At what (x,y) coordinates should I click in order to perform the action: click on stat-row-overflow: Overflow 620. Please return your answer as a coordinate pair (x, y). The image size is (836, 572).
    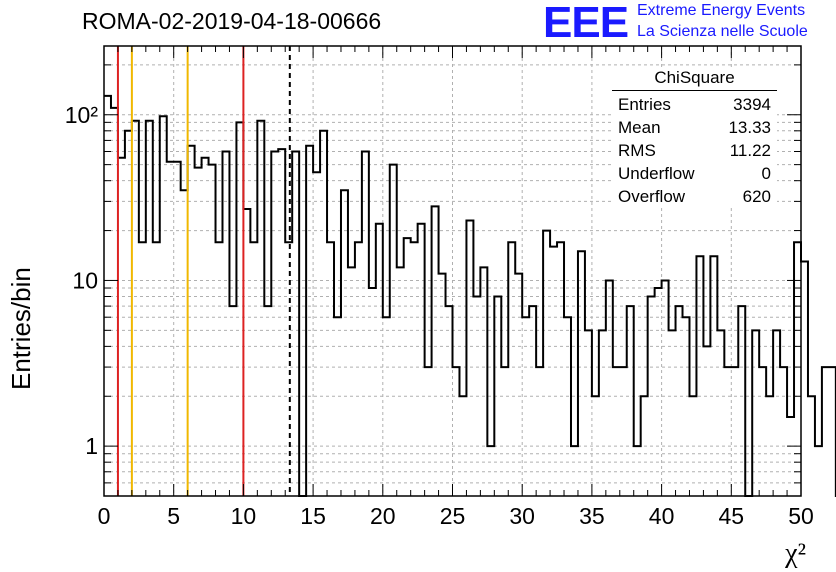
    Looking at the image, I should click on (694, 196).